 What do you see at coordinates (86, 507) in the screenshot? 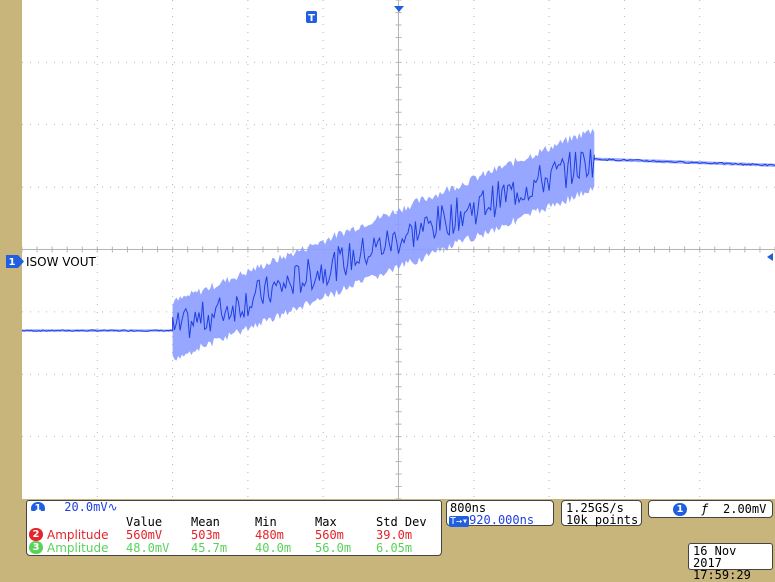
I see `ch1-scale: 20.0mV` at bounding box center [86, 507].